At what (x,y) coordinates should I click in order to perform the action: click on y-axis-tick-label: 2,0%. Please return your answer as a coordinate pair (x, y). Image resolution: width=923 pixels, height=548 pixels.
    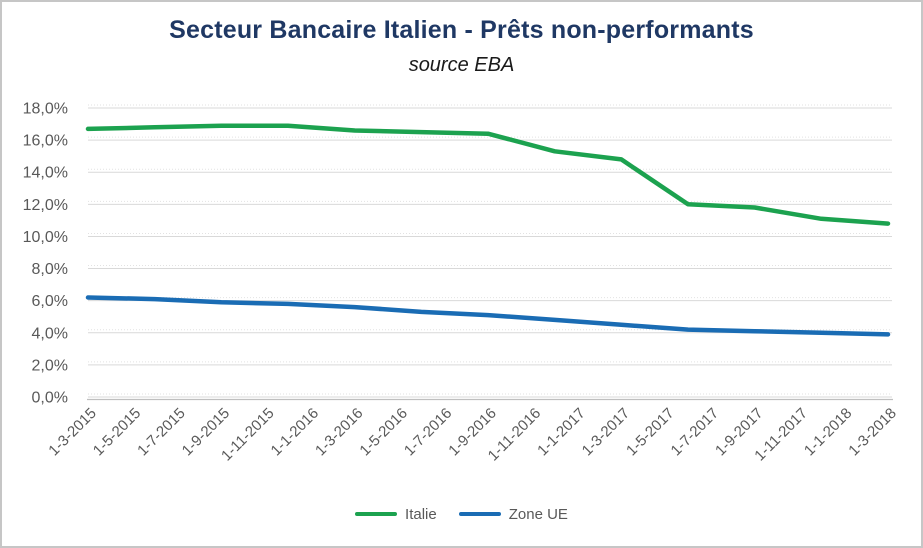
    Looking at the image, I should click on (50, 365).